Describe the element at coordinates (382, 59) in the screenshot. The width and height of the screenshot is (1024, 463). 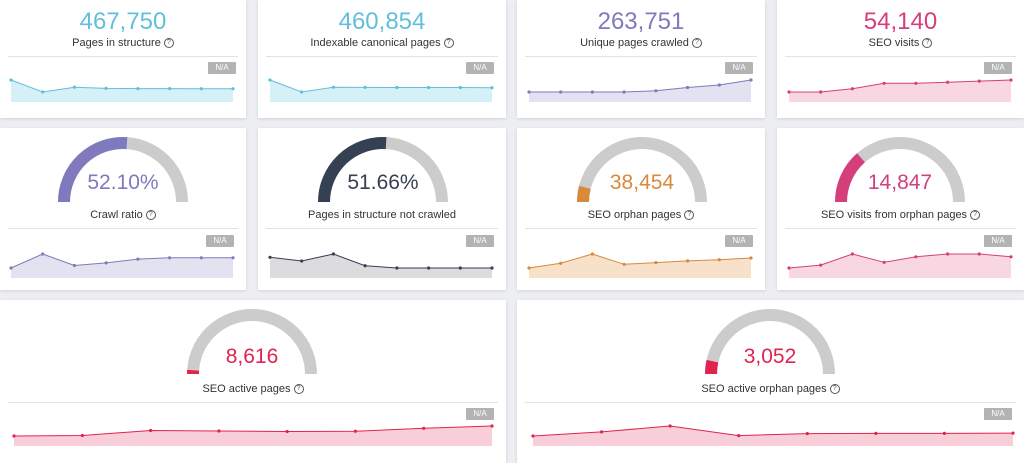
I see `kpi-card-indexable-canonical-pages: 460,854 Indexable canonical pages? N/A` at that location.